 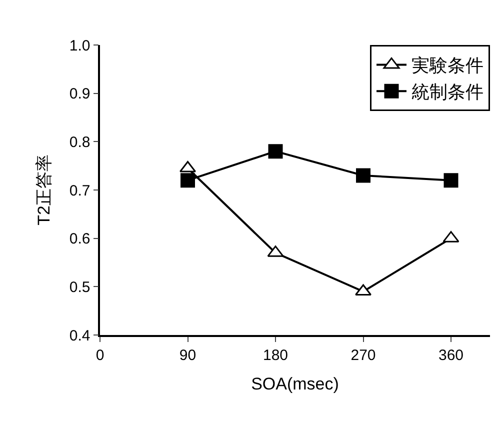 What do you see at coordinates (275, 355) in the screenshot?
I see `x-tick-label: 180` at bounding box center [275, 355].